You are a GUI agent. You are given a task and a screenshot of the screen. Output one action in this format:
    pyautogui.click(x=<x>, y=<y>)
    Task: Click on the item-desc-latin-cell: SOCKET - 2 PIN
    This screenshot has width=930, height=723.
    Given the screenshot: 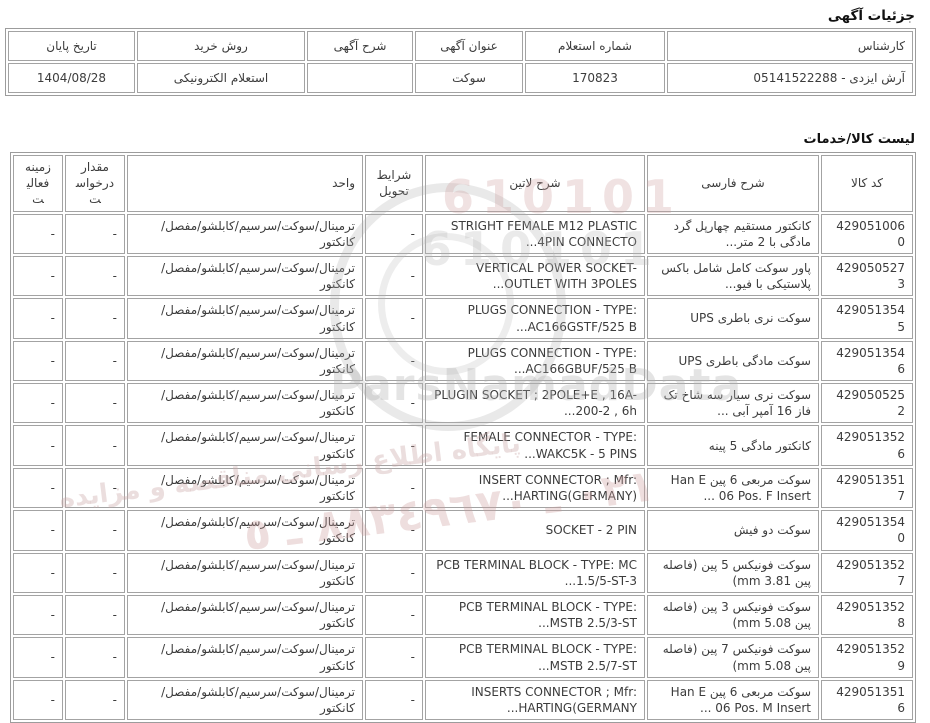 What is the action you would take?
    pyautogui.click(x=535, y=530)
    